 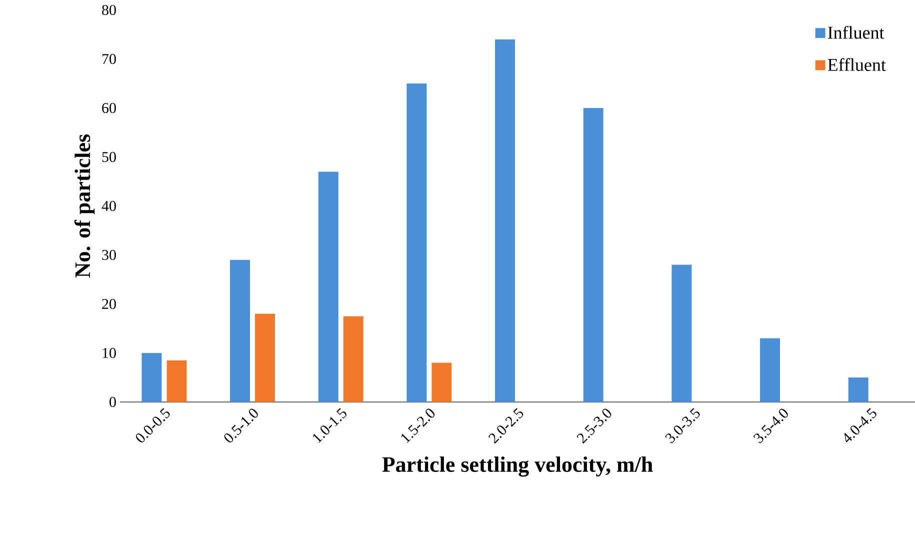 I want to click on y-tick-label: 30, so click(x=109, y=255).